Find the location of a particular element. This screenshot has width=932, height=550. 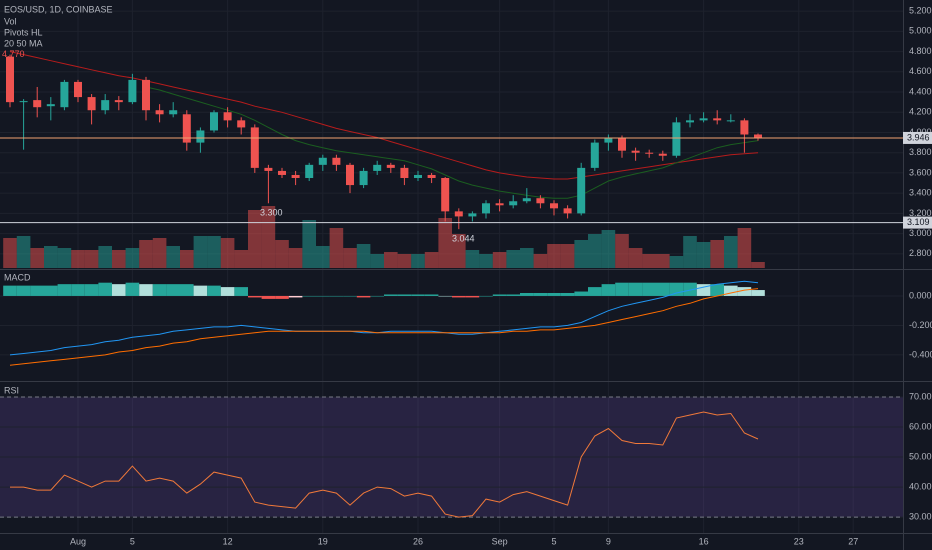

pane-title: RSI is located at coordinates (11, 390).